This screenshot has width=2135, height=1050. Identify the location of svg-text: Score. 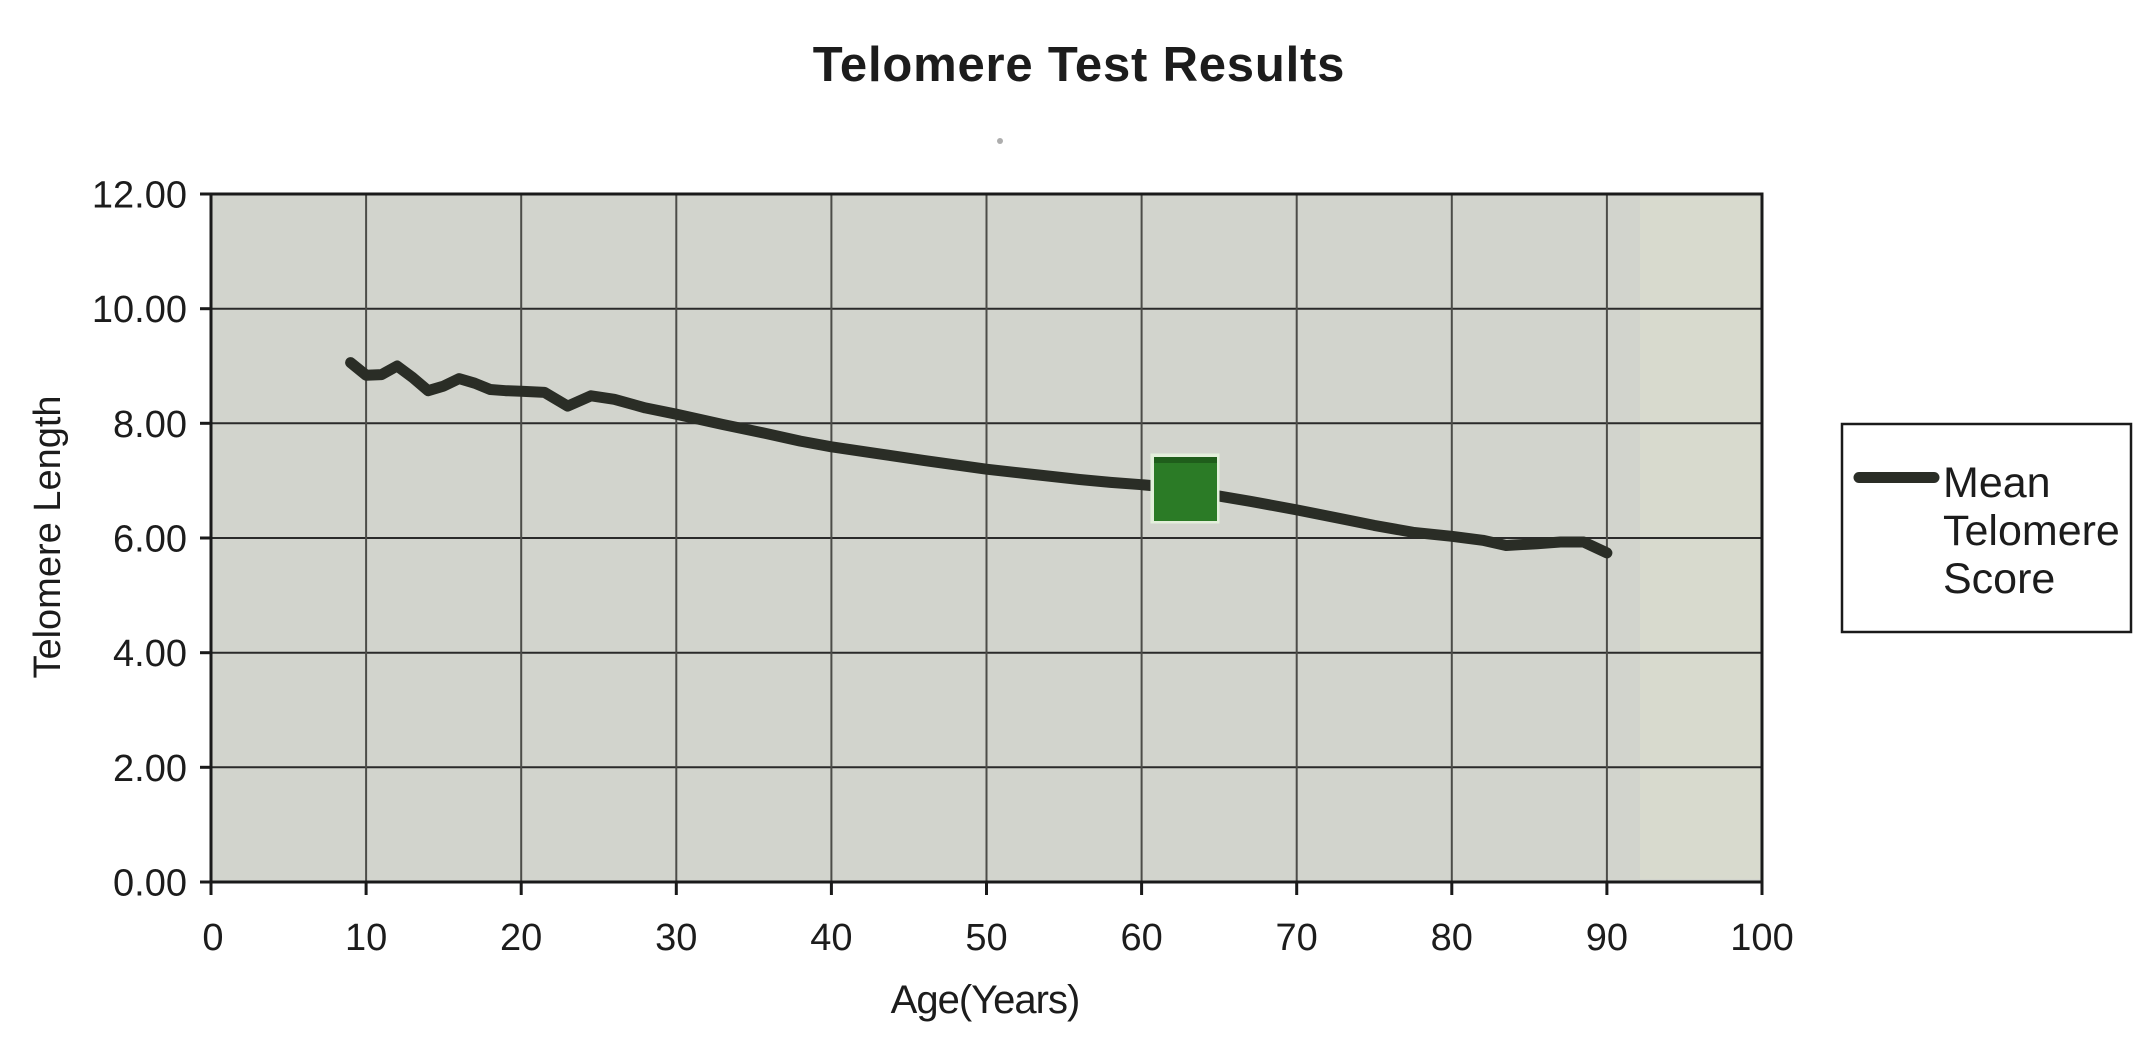
(1999, 579).